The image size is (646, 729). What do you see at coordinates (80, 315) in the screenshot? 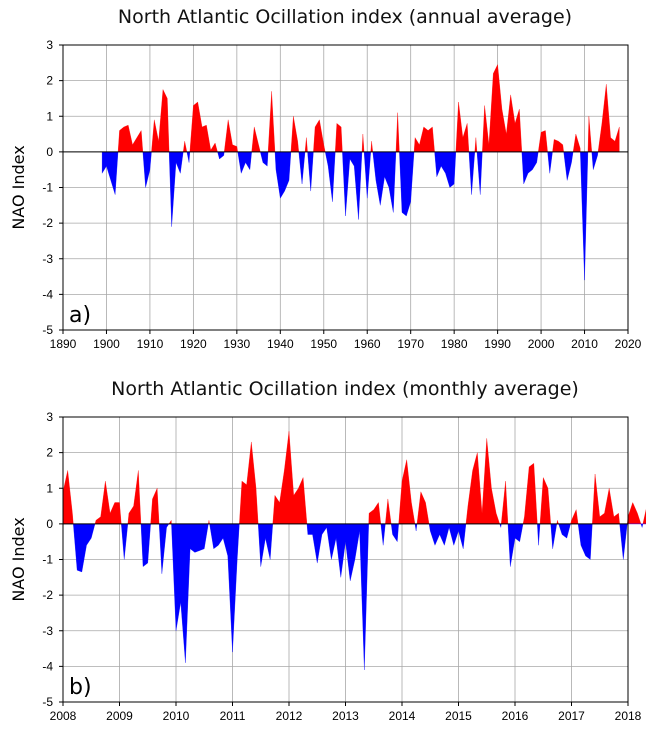
I see `panel-label: a)` at bounding box center [80, 315].